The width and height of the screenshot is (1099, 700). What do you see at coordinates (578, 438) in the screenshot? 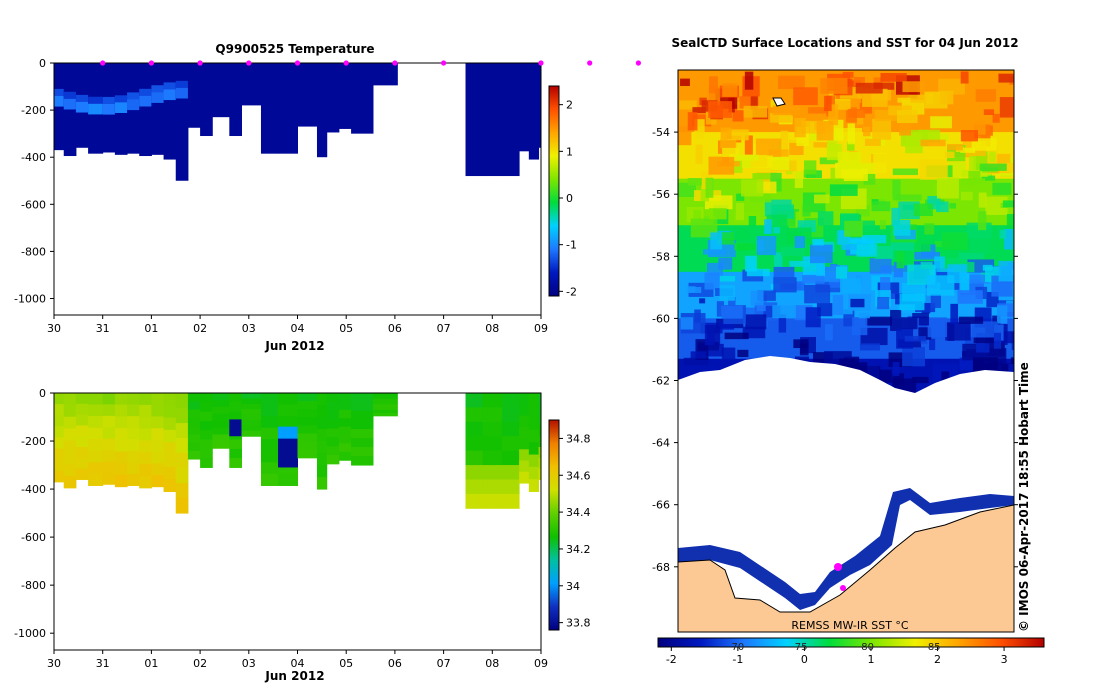
I see `salinity-cbar-label: 34.8` at bounding box center [578, 438].